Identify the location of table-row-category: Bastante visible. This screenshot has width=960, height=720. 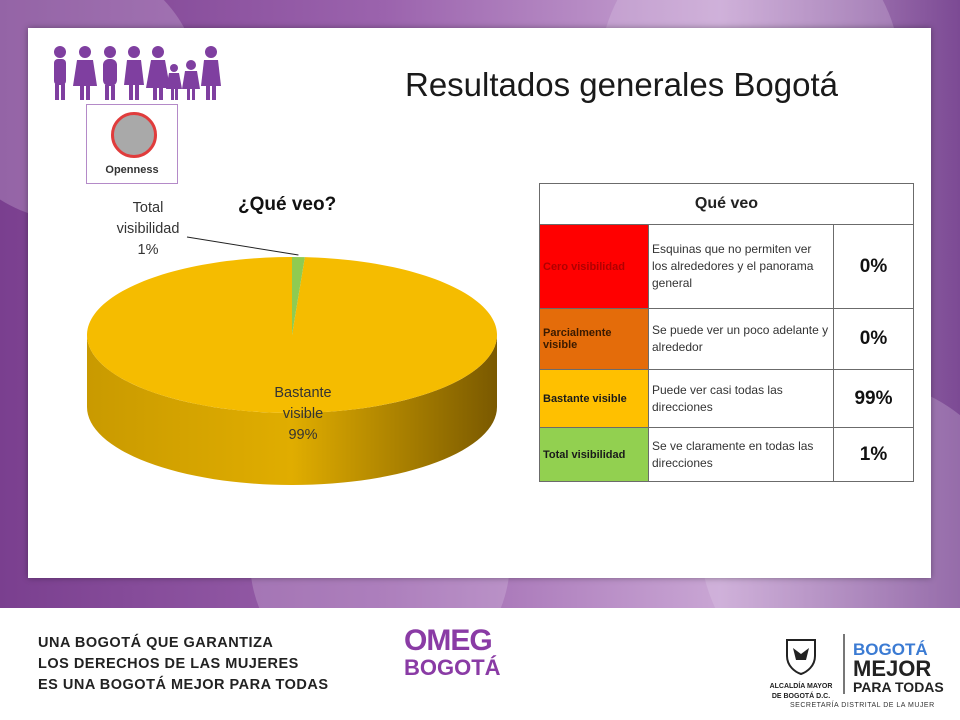
(594, 398).